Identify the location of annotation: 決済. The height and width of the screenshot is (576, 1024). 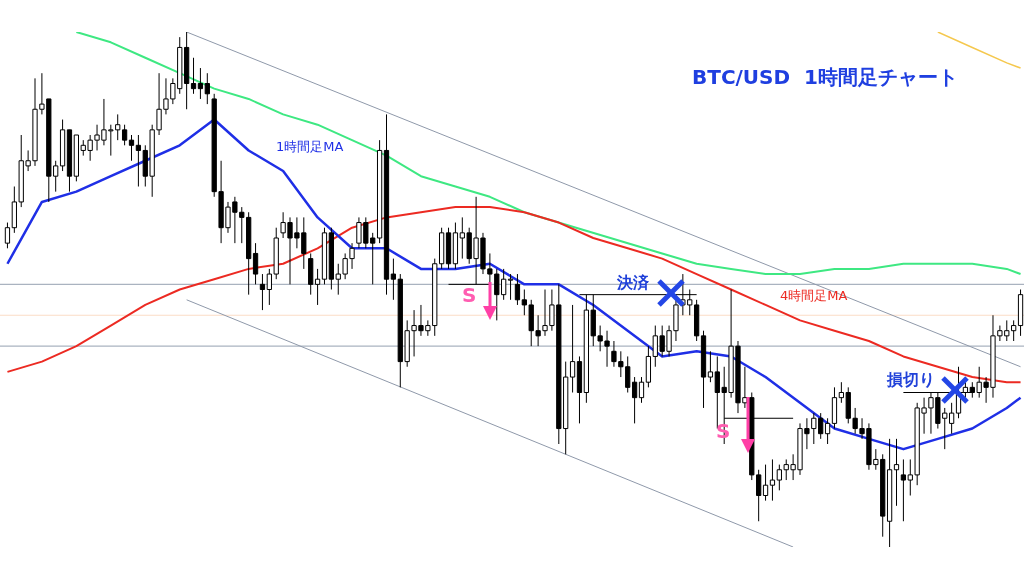
(633, 283).